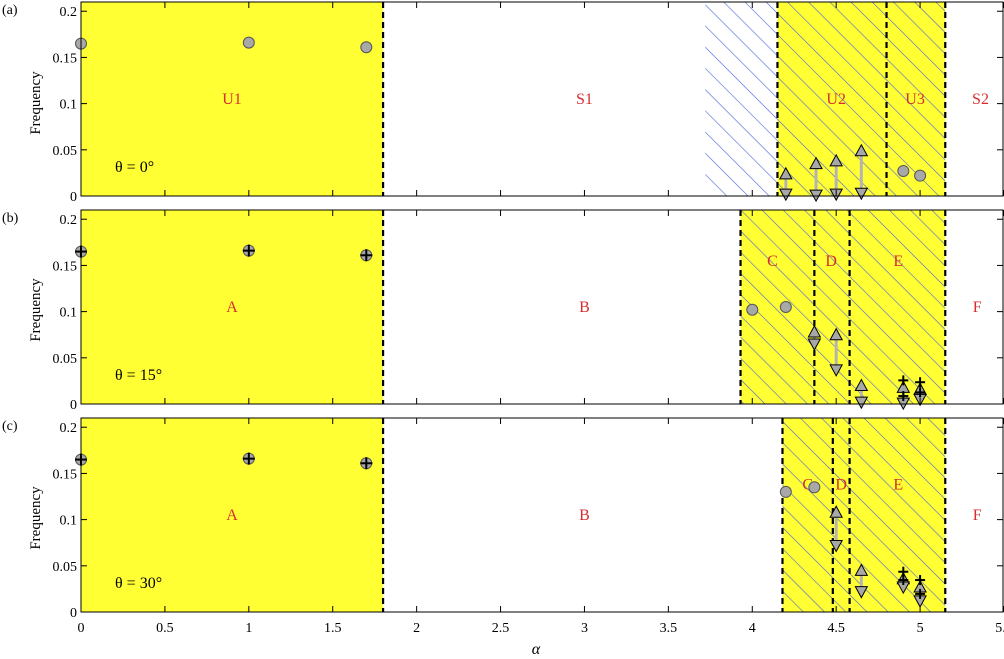 The height and width of the screenshot is (659, 1004). I want to click on x-tick-label: 1.5, so click(333, 628).